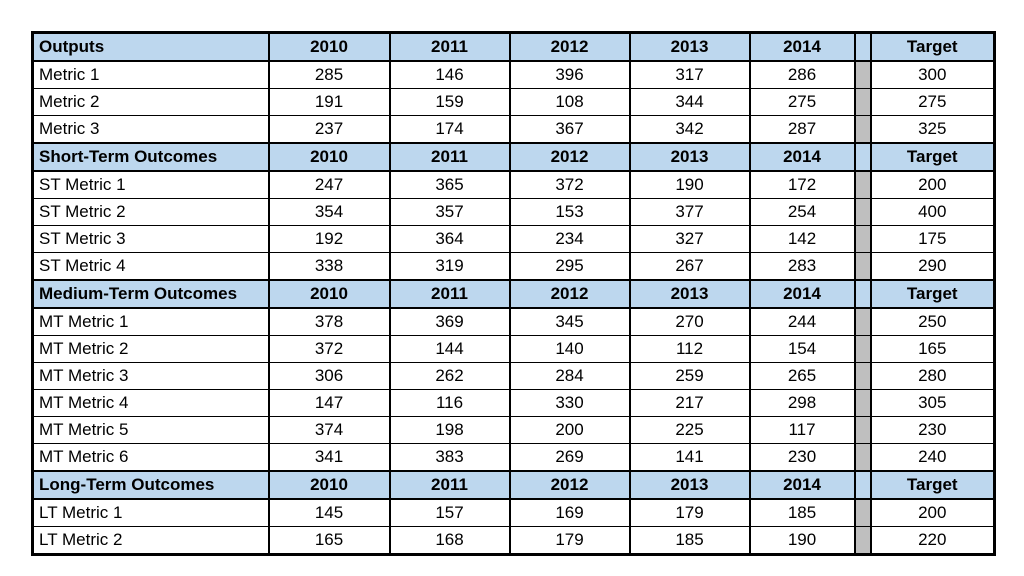 This screenshot has height=576, width=1024. Describe the element at coordinates (569, 403) in the screenshot. I see `metric-value: 330` at that location.